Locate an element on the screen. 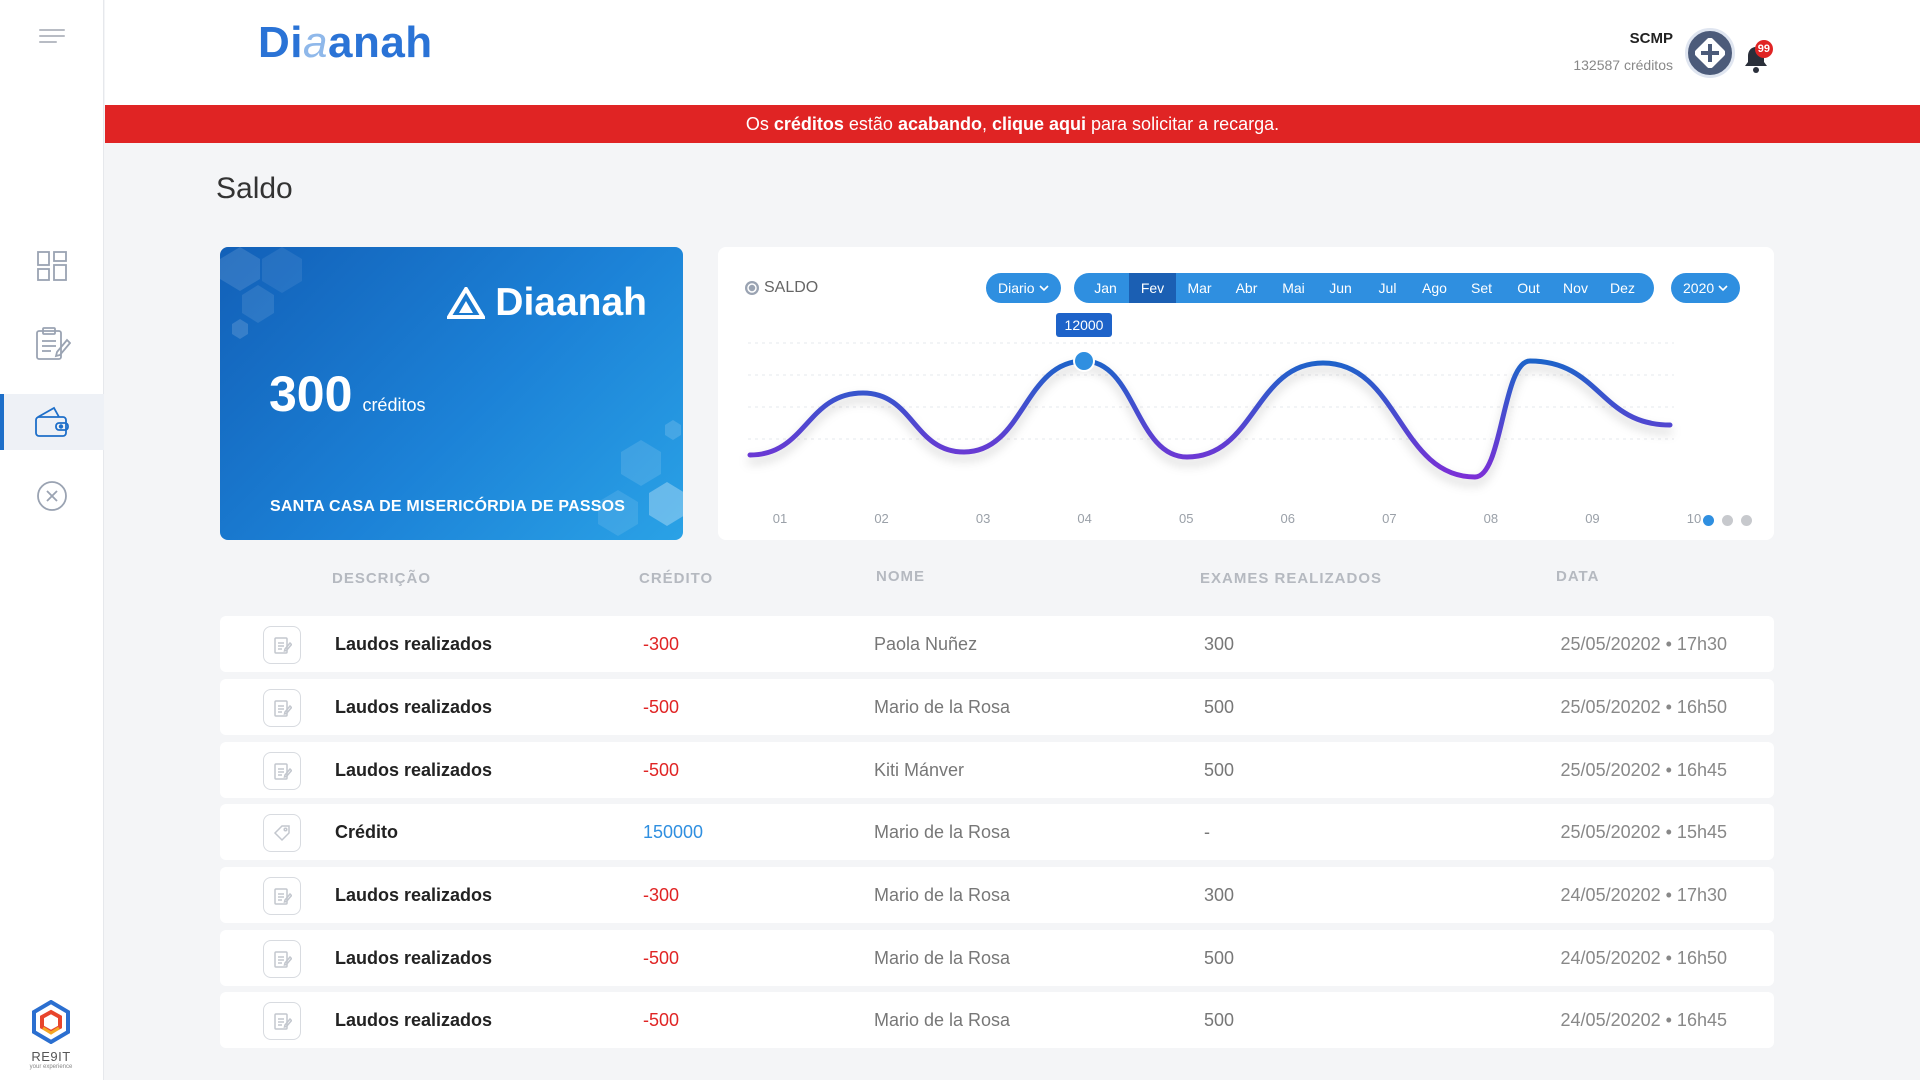 This screenshot has height=1080, width=1920. x-tick-label: 10 is located at coordinates (1694, 518).